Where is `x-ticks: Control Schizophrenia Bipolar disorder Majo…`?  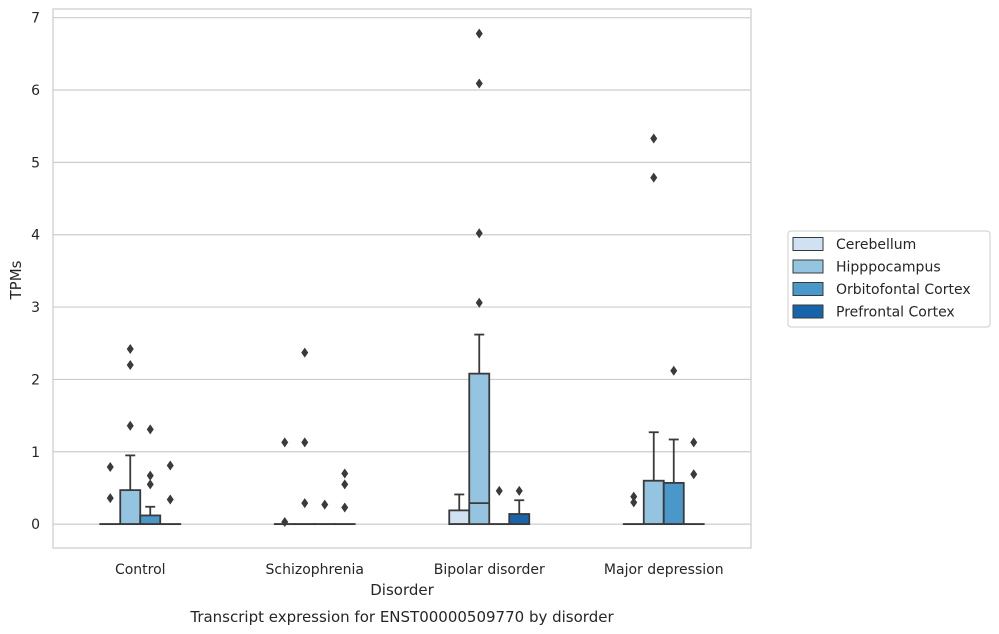
x-ticks: Control Schizophrenia Bipolar disorder Majo… is located at coordinates (419, 570).